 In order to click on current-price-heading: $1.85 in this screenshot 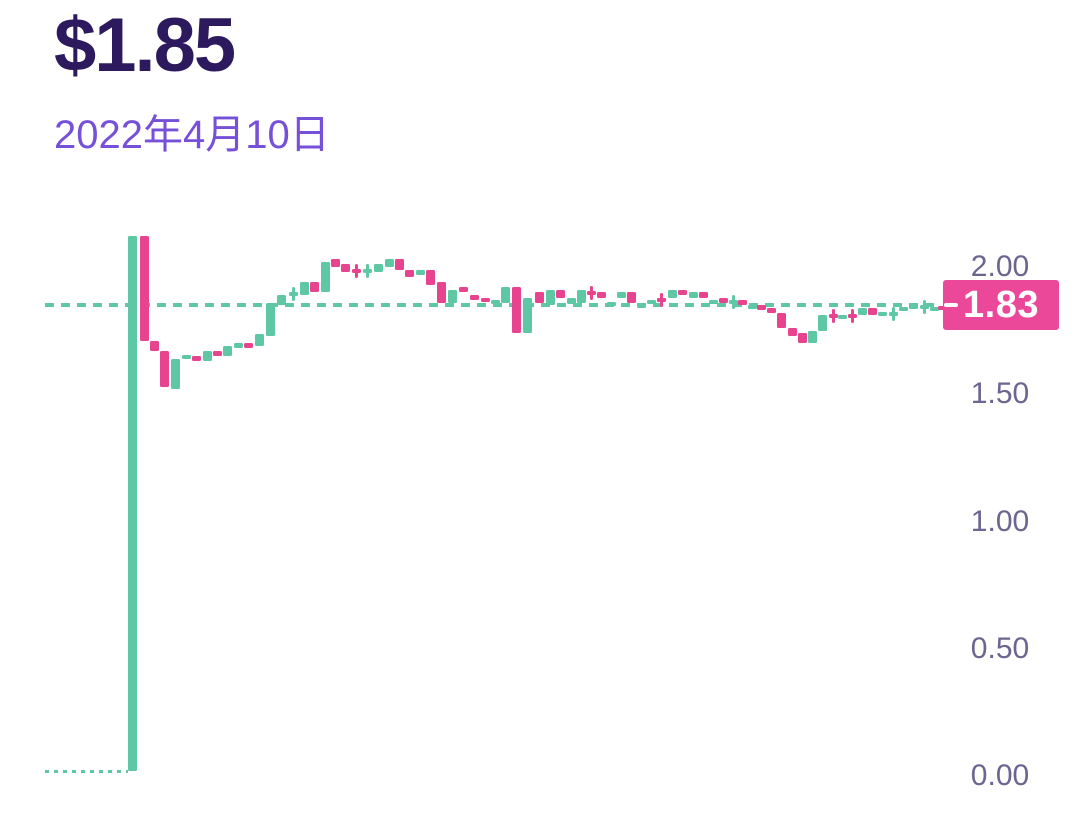, I will do `click(145, 45)`.